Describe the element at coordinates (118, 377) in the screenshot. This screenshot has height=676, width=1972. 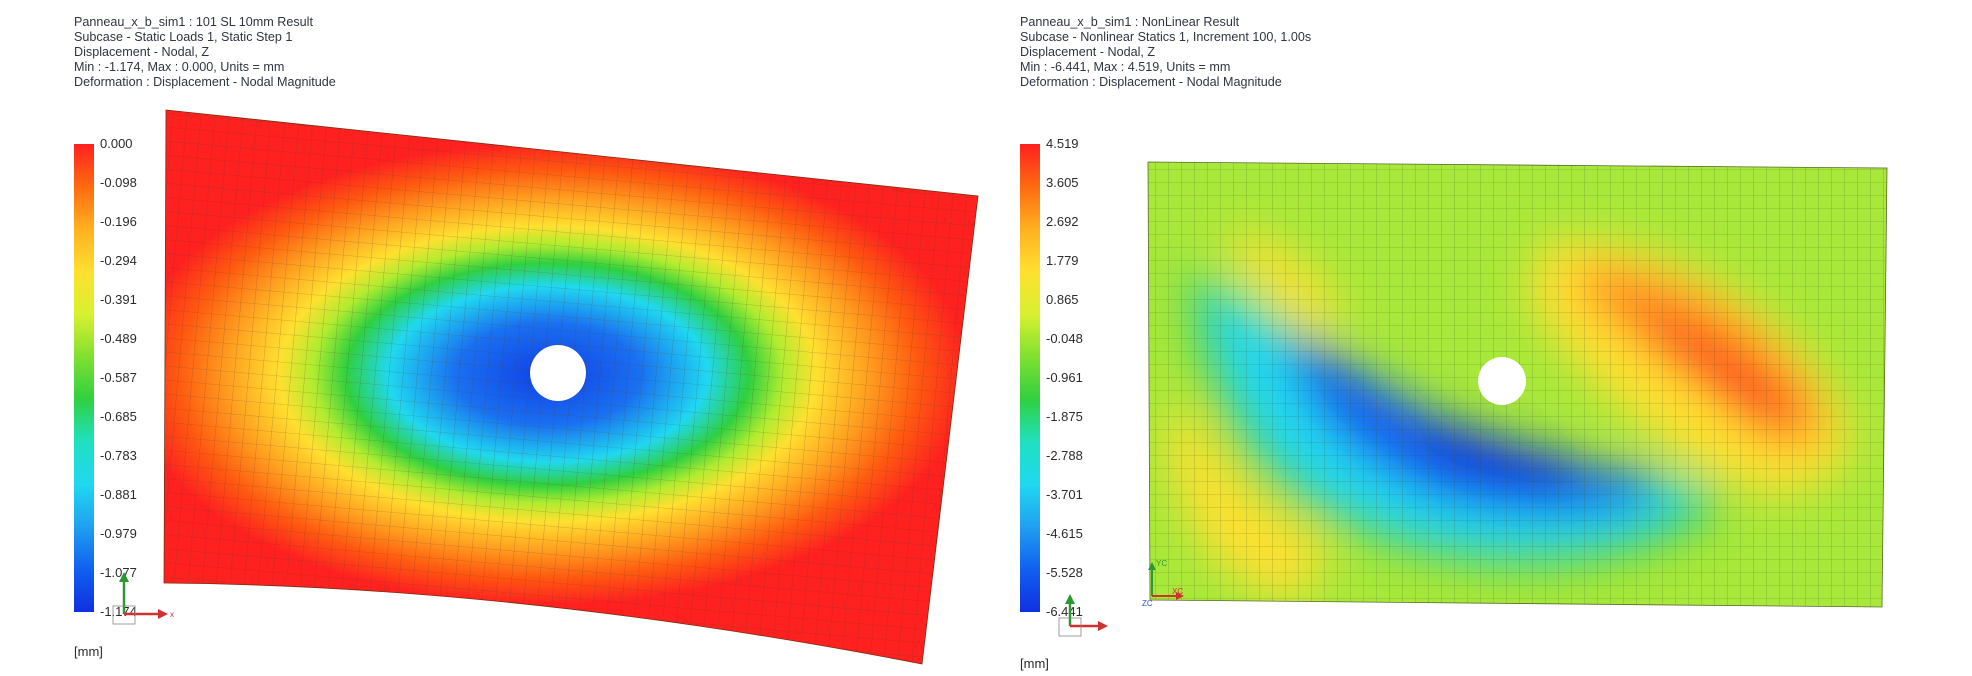
I see `legend-tick: -0.587` at that location.